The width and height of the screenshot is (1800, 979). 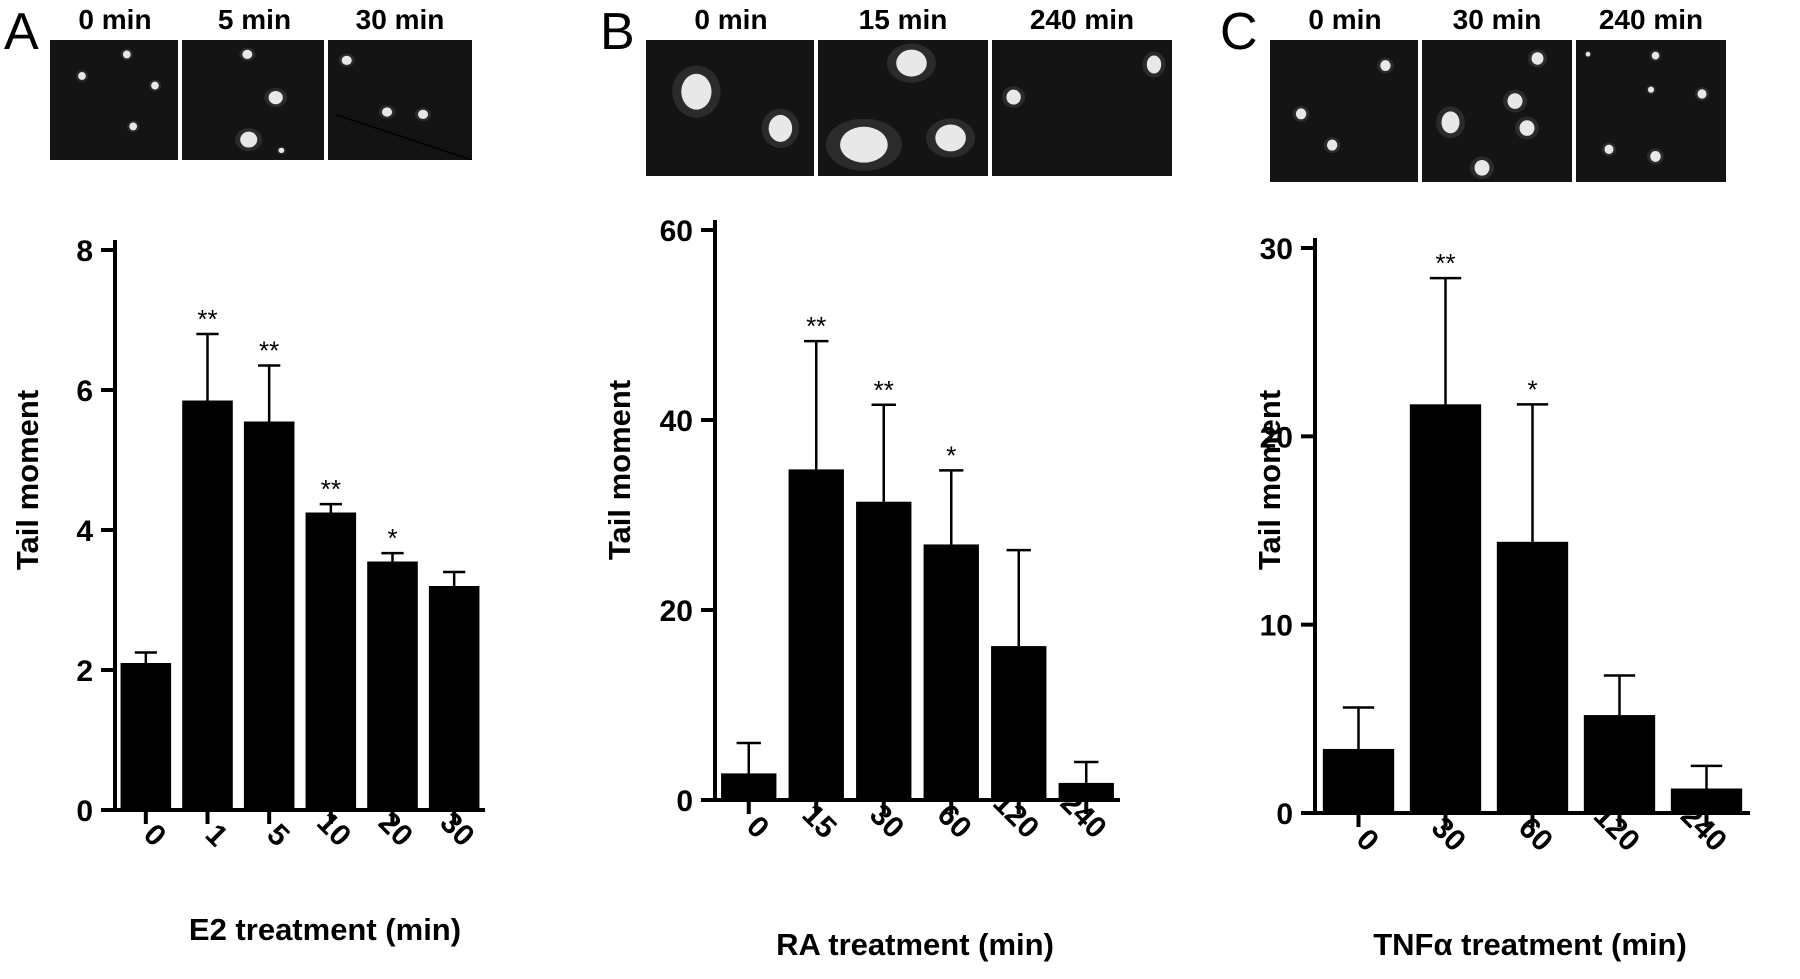 What do you see at coordinates (676, 421) in the screenshot?
I see `y-tick-label: 40` at bounding box center [676, 421].